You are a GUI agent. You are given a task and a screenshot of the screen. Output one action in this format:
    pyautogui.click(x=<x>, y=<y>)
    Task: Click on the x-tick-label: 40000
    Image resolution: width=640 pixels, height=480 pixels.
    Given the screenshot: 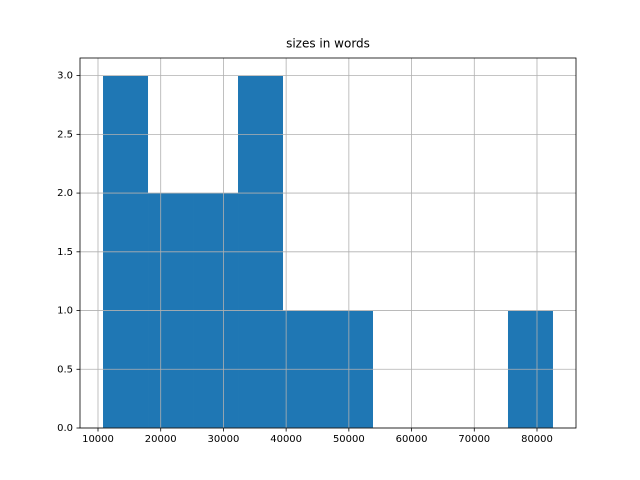 What is the action you would take?
    pyautogui.click(x=286, y=439)
    